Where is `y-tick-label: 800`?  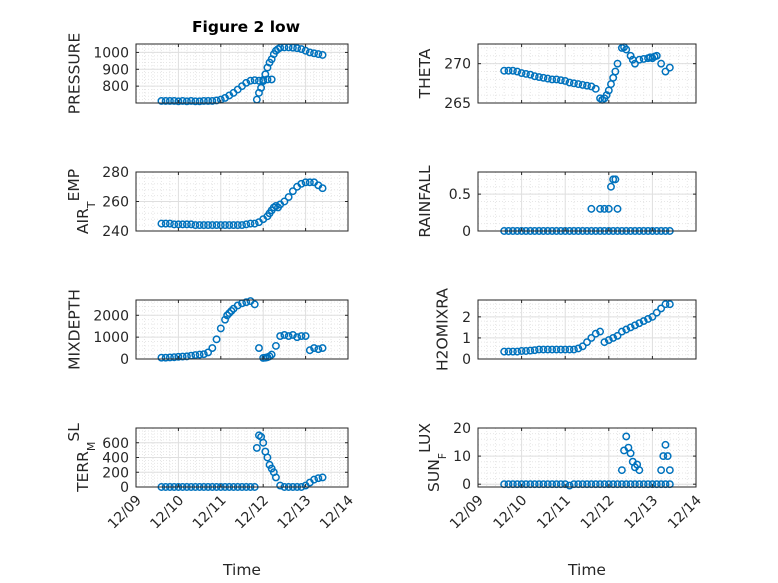 y-tick-label: 800 is located at coordinates (115, 87).